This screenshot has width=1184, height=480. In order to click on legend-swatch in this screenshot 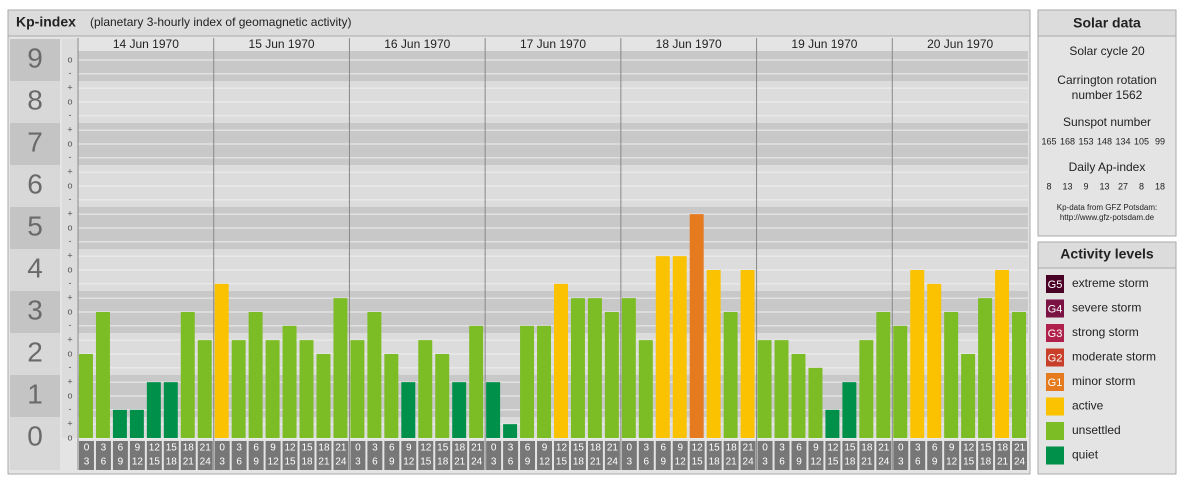, I will do `click(1055, 357)`.